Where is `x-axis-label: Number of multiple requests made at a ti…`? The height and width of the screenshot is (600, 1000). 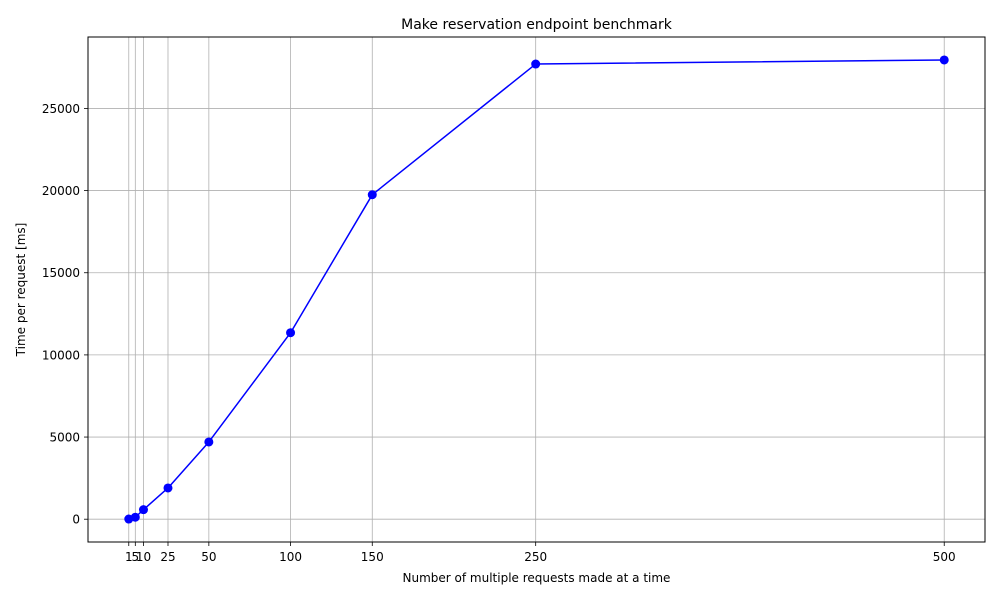 x-axis-label: Number of multiple requests made at a ti… is located at coordinates (537, 578).